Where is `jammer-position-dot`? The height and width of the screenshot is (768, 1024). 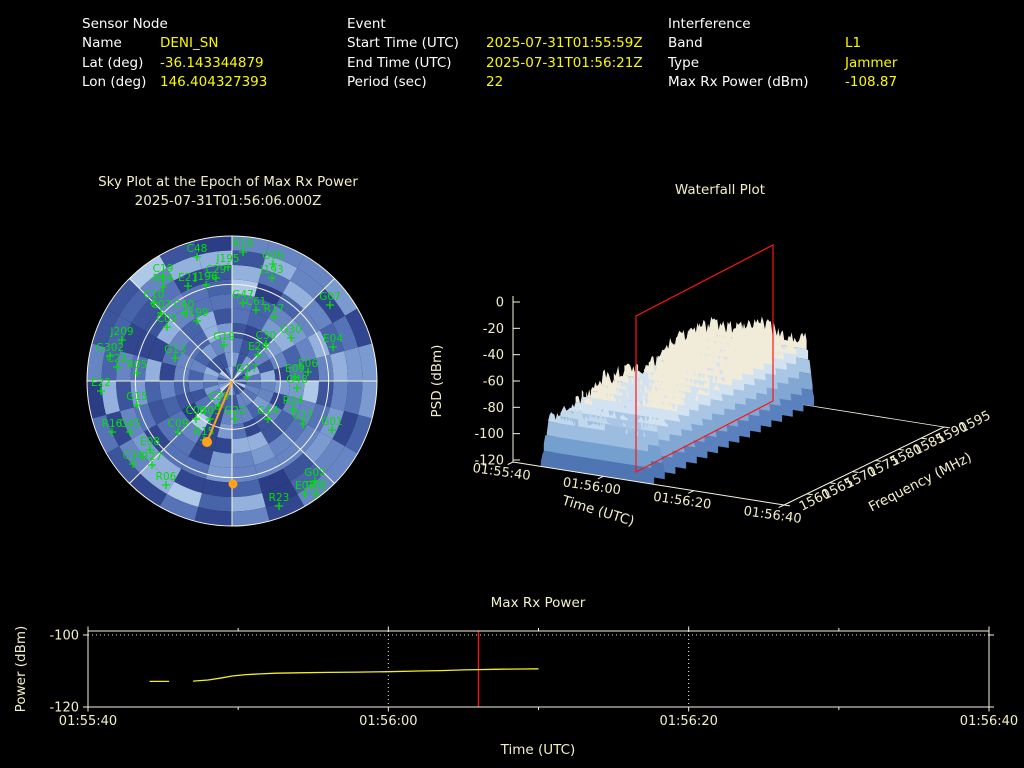
jammer-position-dot is located at coordinates (233, 484).